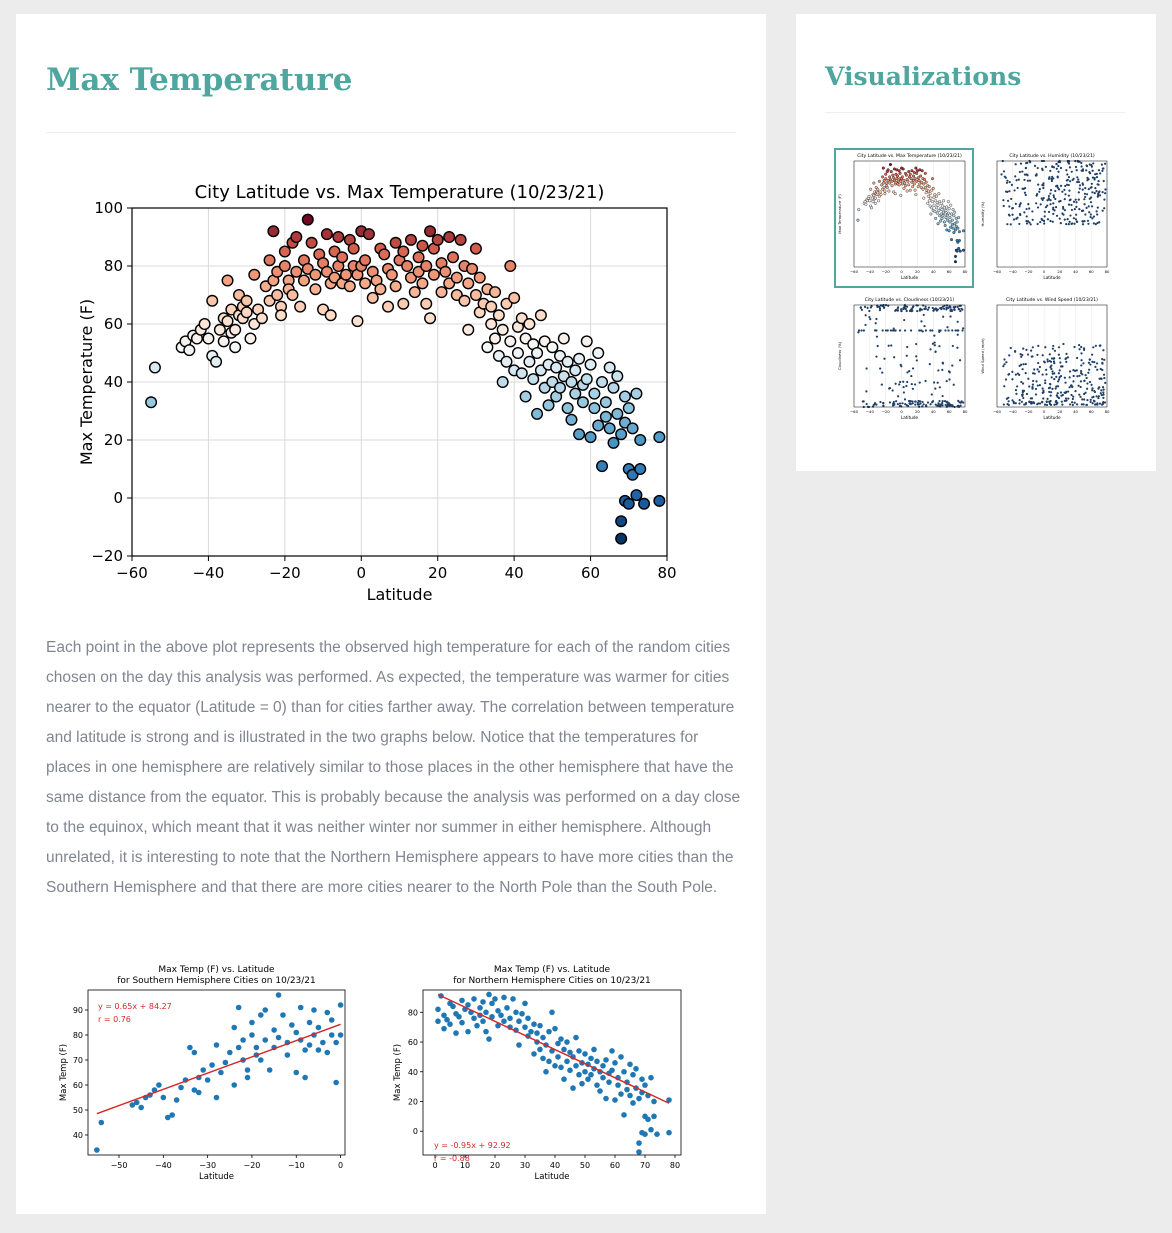 The width and height of the screenshot is (1172, 1233). What do you see at coordinates (1075, 411) in the screenshot?
I see `thumbnail-tick-label: 40` at bounding box center [1075, 411].